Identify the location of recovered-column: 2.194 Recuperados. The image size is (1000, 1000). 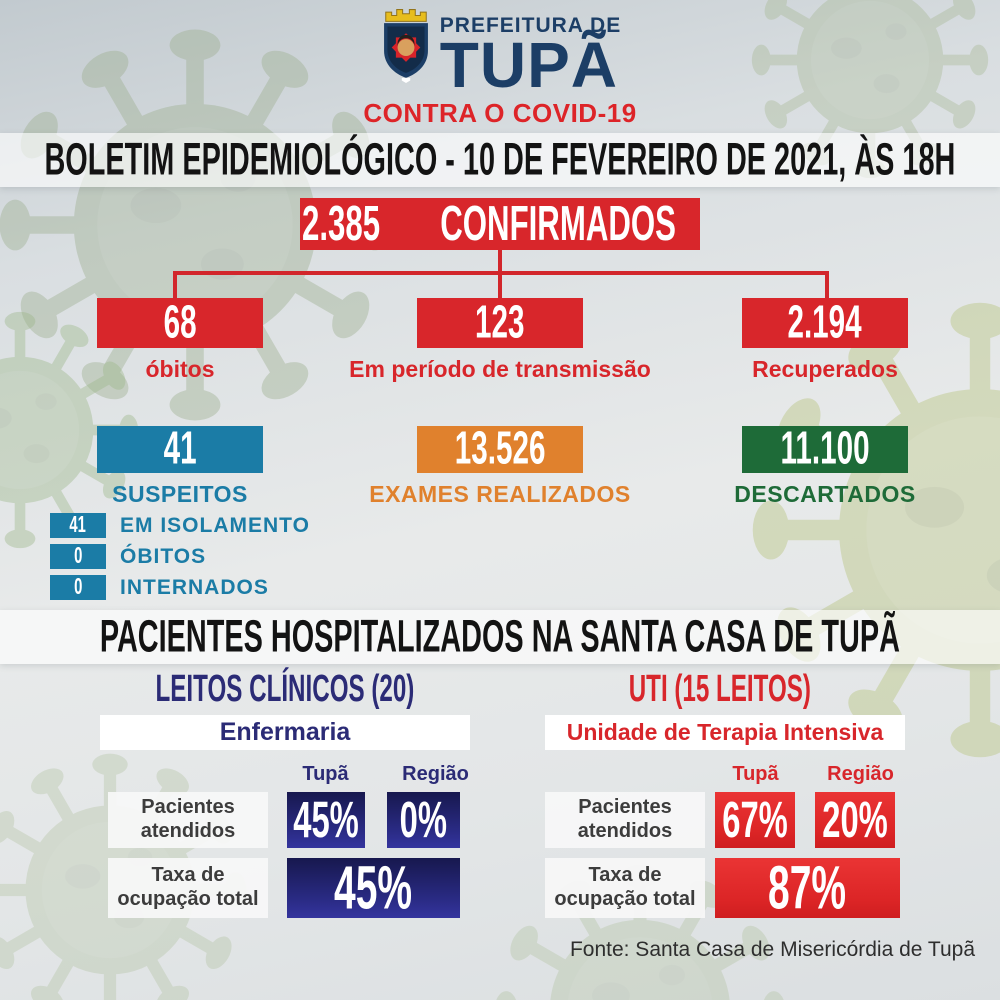
(825, 339).